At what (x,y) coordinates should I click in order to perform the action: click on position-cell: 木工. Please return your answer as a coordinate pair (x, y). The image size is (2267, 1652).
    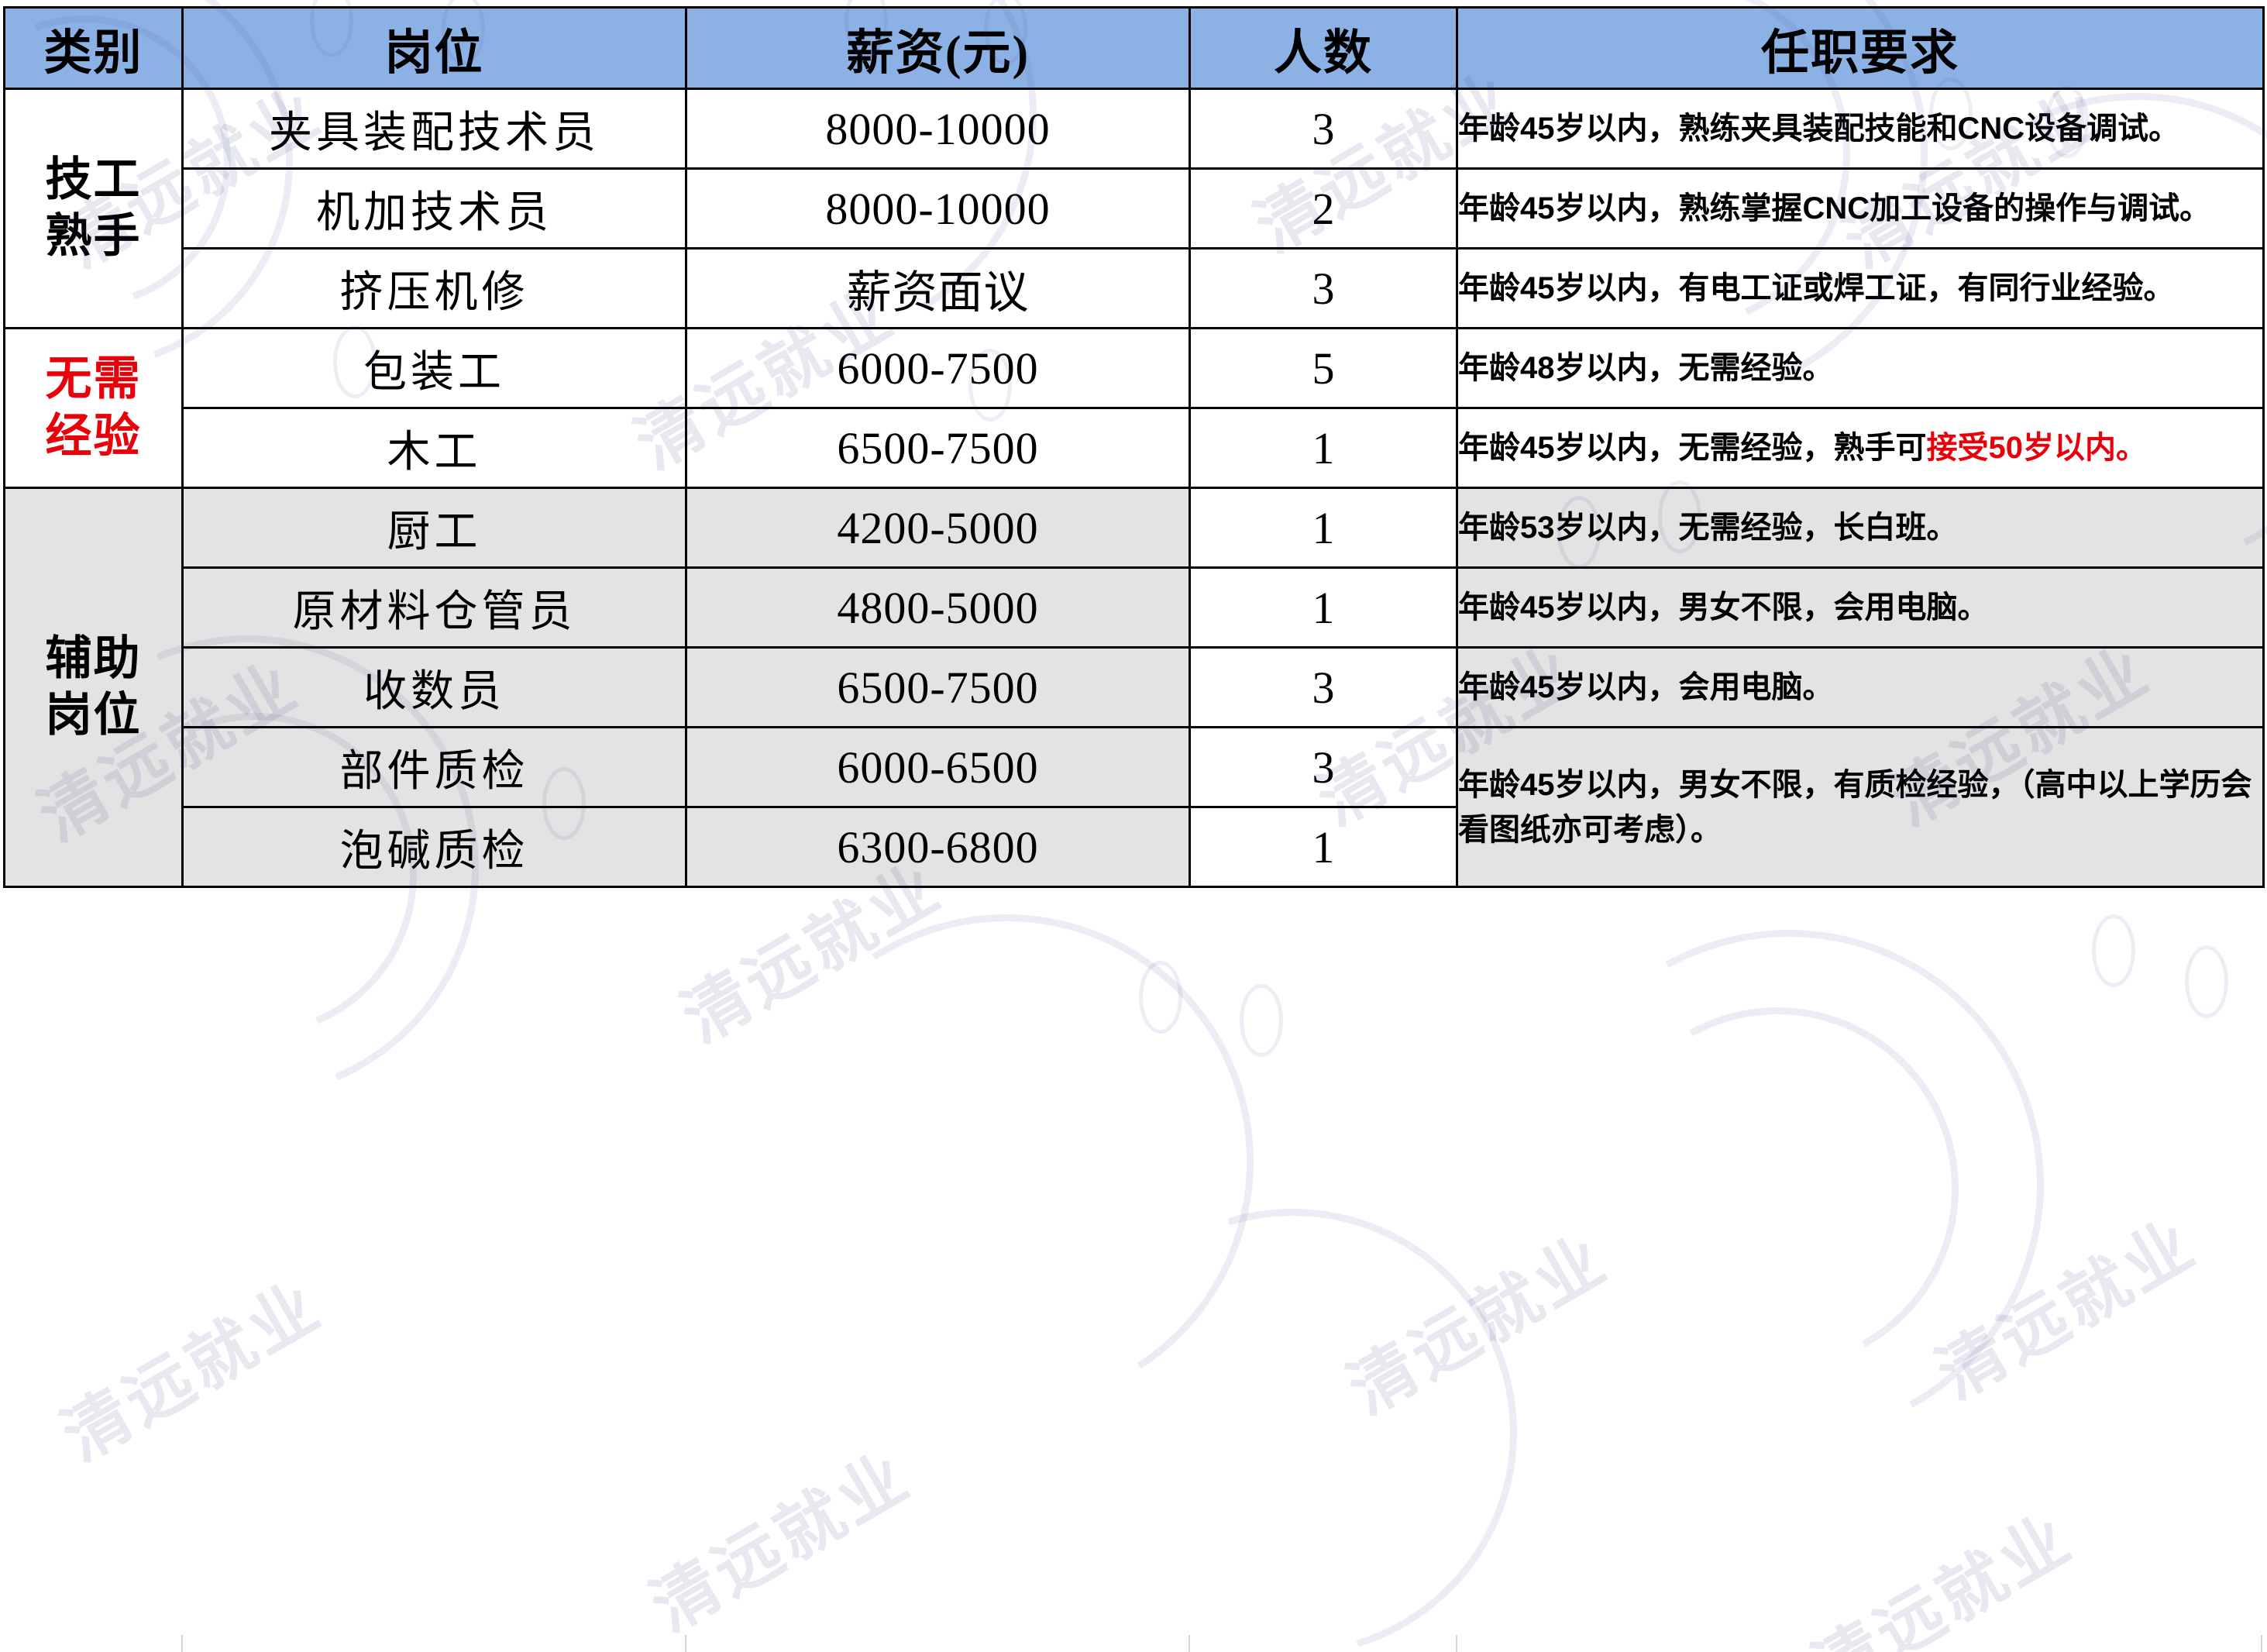
    Looking at the image, I should click on (434, 448).